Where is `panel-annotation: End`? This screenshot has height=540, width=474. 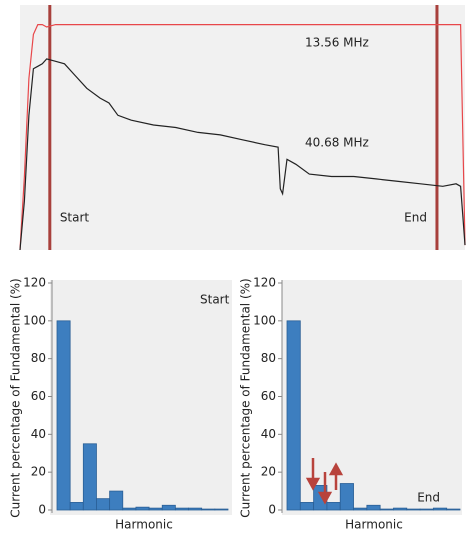 panel-annotation: End is located at coordinates (428, 498).